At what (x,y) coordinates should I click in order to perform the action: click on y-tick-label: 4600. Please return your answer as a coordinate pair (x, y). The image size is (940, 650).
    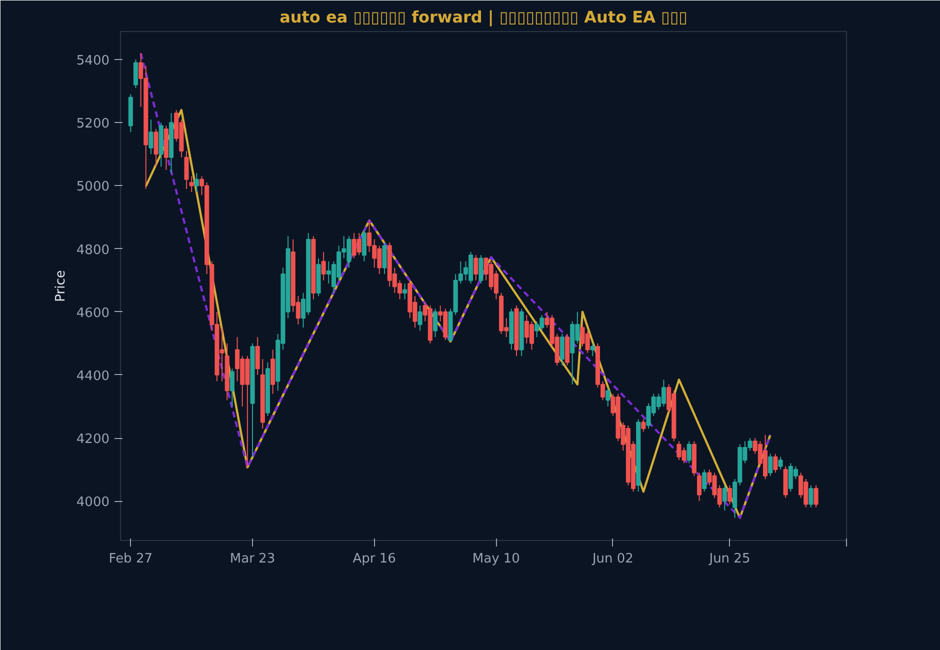
    Looking at the image, I should click on (93, 313).